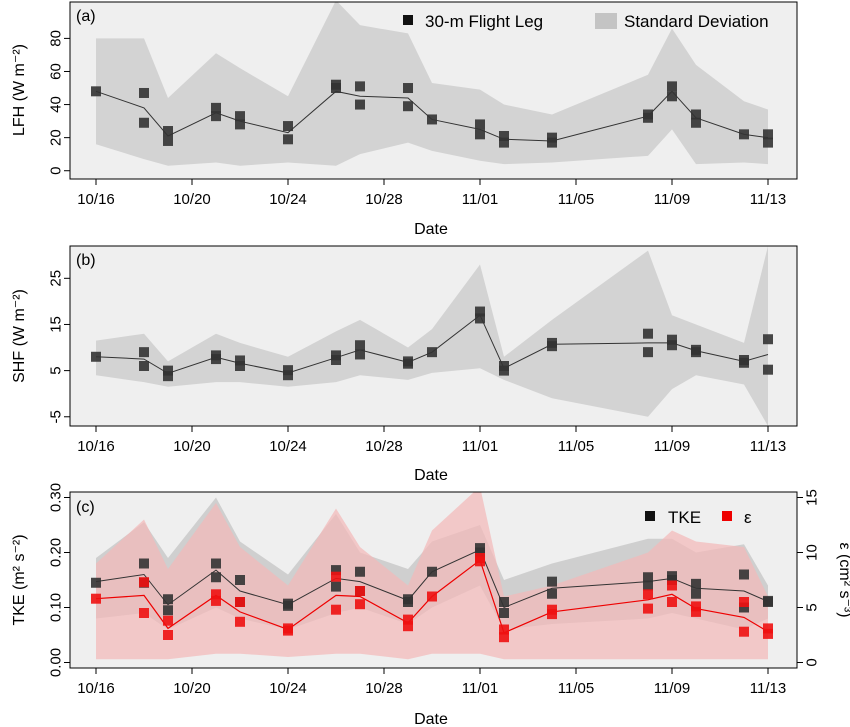 The image size is (850, 727). What do you see at coordinates (484, 21) in the screenshot?
I see `legend-label-flight-leg: 30-m Flight Leg` at bounding box center [484, 21].